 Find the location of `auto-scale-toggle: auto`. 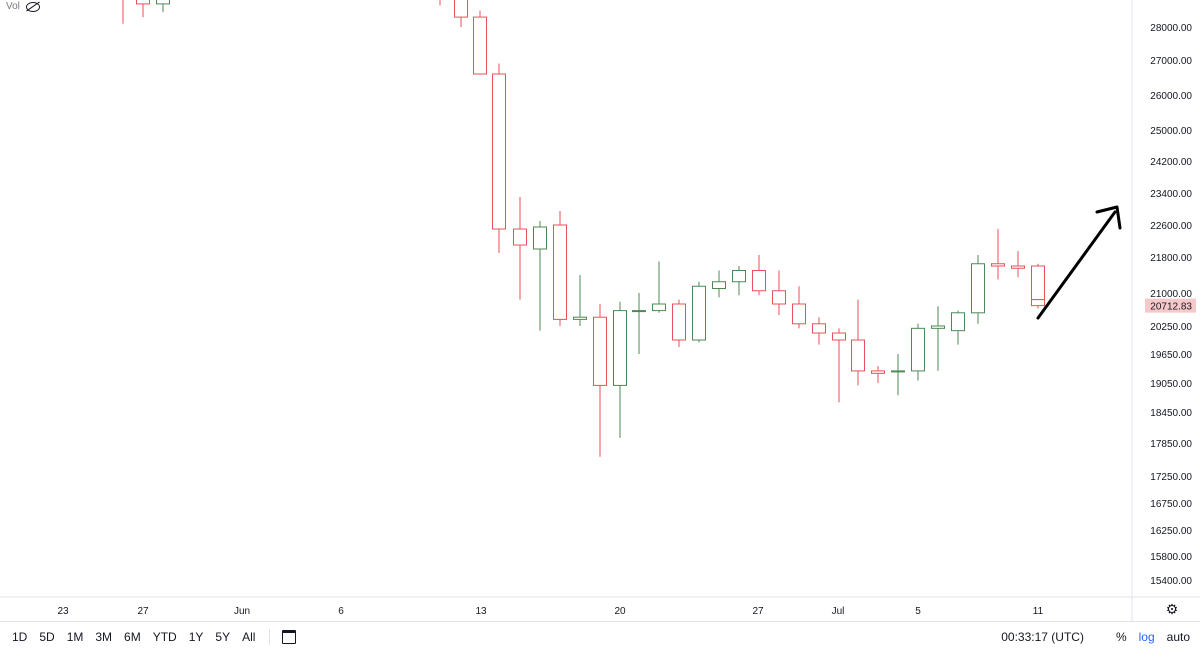

auto-scale-toggle: auto is located at coordinates (1178, 637).